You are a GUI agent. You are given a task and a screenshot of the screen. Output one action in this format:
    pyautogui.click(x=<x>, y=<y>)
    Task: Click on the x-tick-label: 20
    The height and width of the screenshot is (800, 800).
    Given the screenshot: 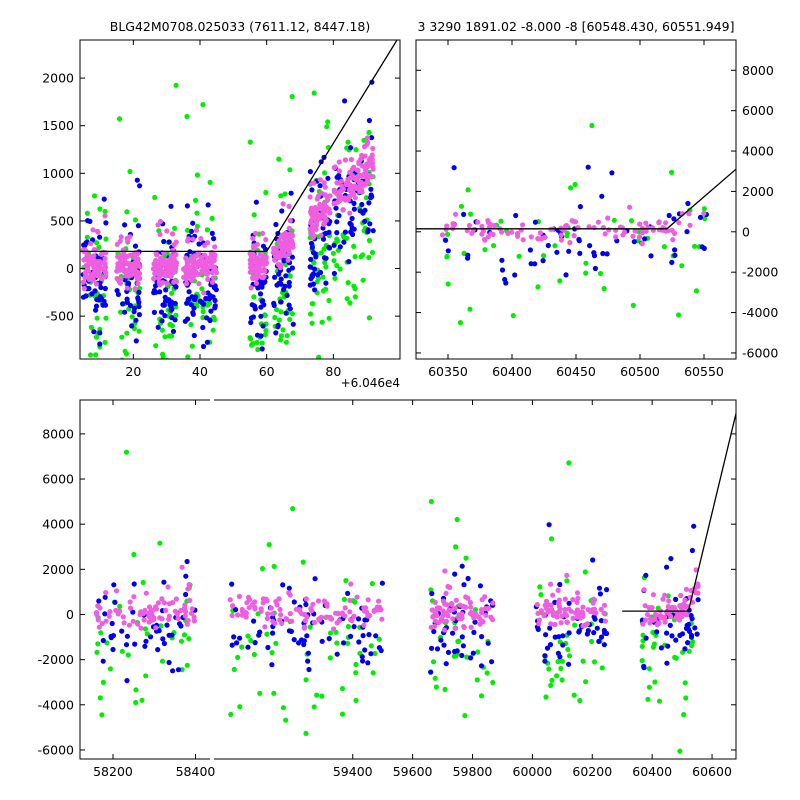 What is the action you would take?
    pyautogui.click(x=133, y=371)
    